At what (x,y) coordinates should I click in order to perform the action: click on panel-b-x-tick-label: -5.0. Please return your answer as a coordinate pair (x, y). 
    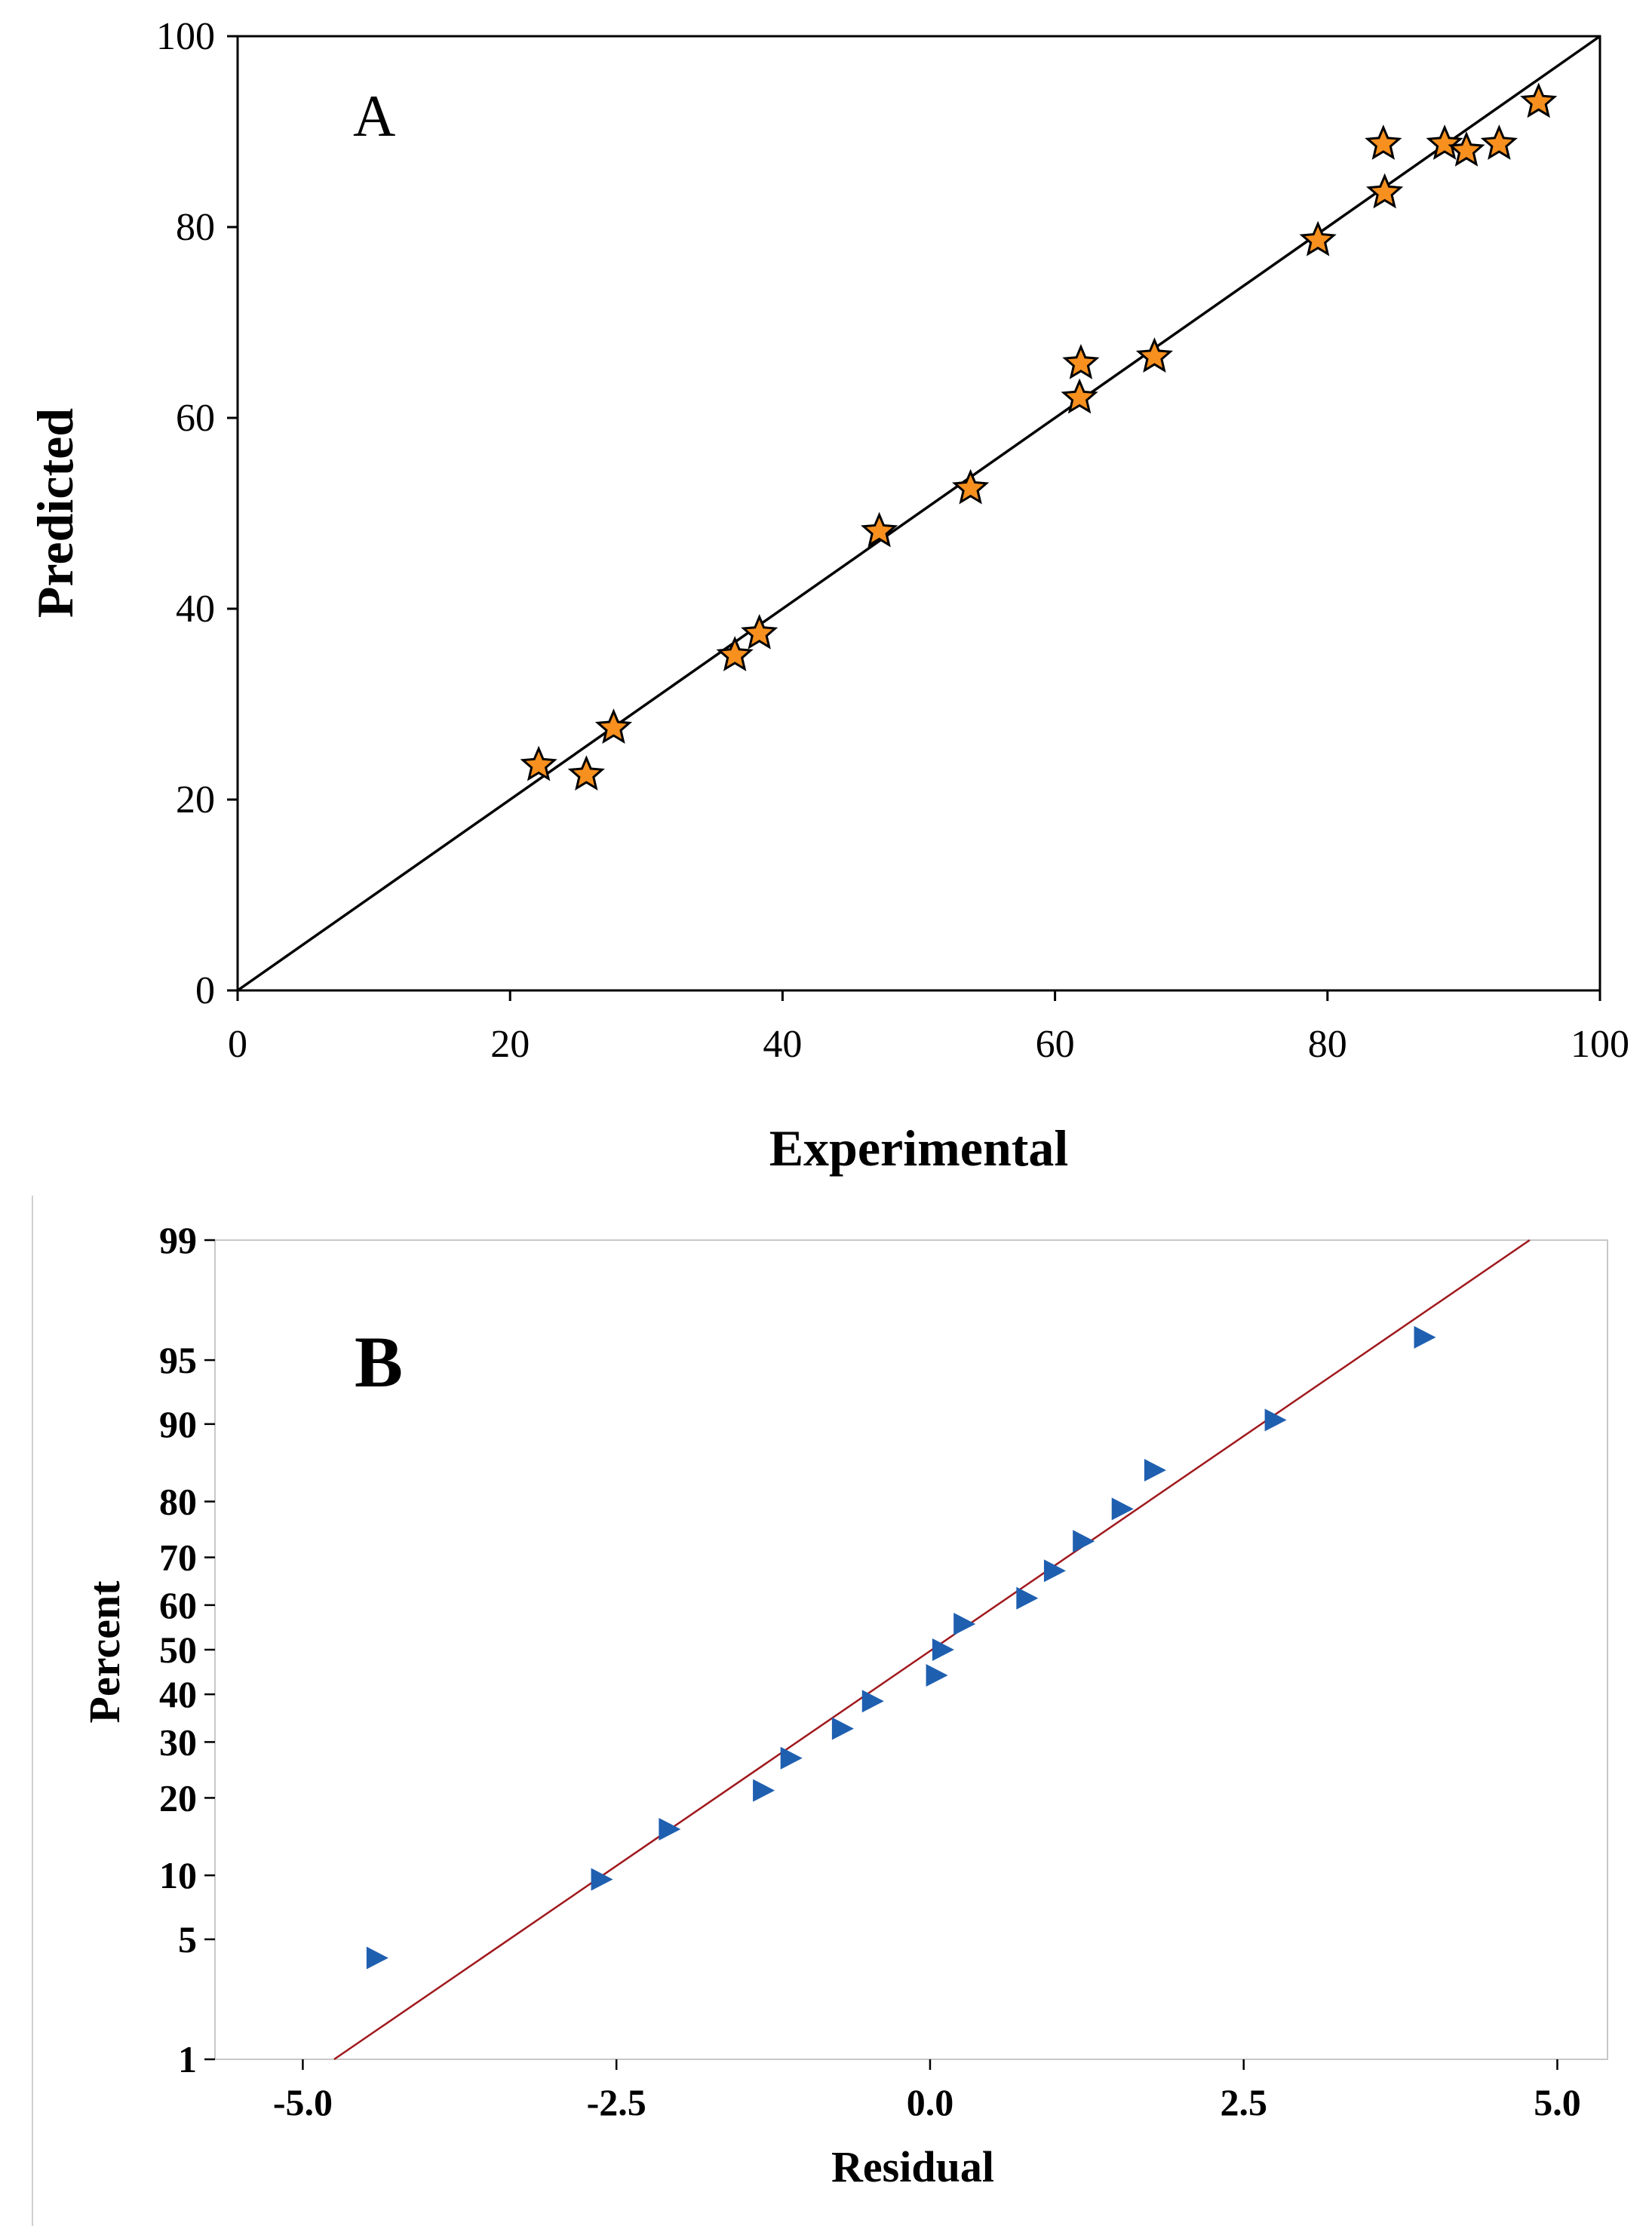
    Looking at the image, I should click on (303, 2102).